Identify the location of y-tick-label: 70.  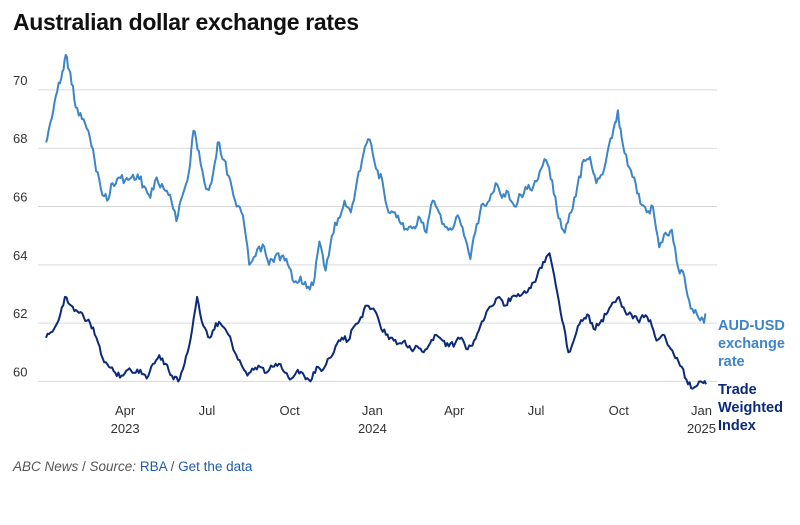
(20, 80).